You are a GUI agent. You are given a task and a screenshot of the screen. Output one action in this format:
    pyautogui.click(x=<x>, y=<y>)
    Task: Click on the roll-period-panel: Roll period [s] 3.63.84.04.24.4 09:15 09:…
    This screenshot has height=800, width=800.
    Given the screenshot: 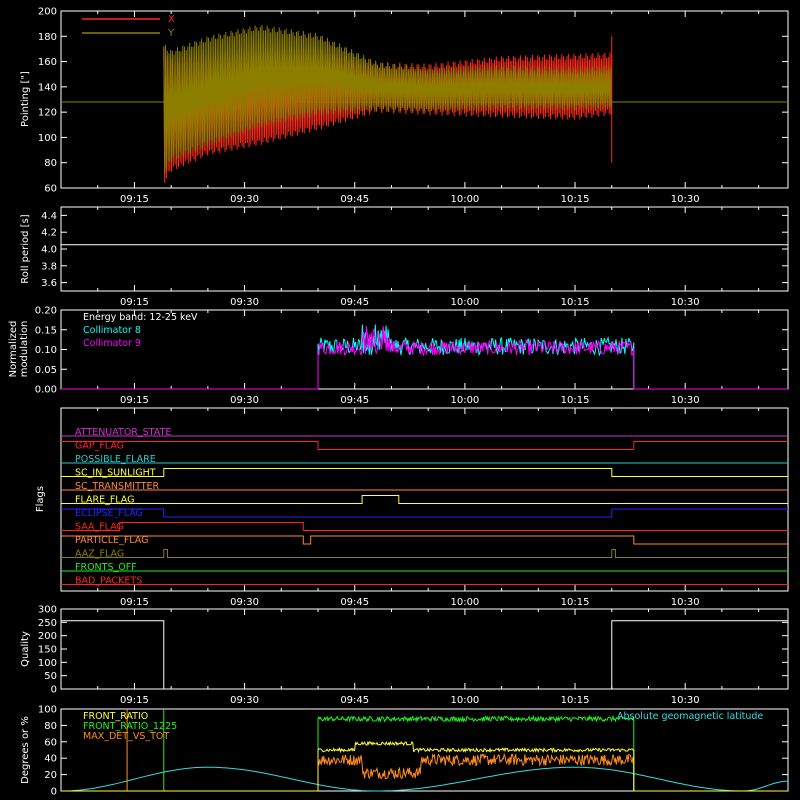 What is the action you would take?
    pyautogui.click(x=404, y=257)
    